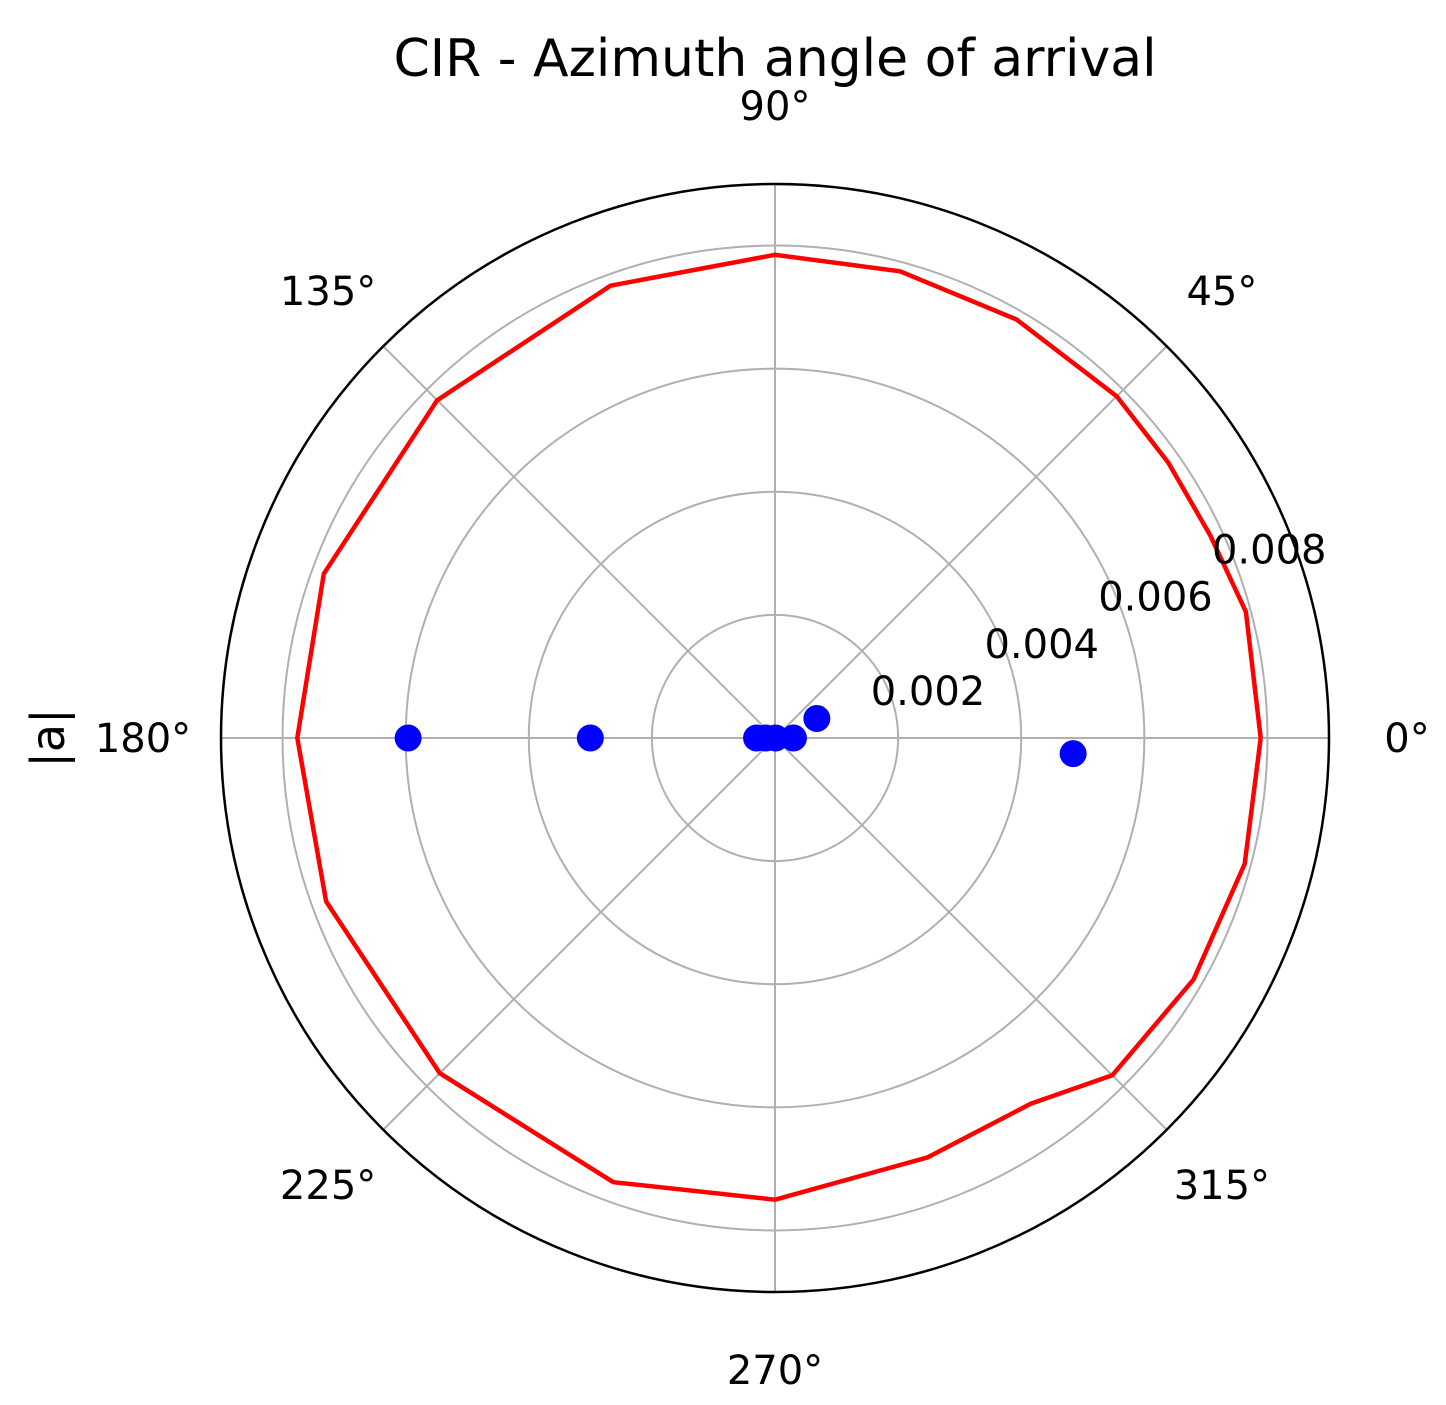 The width and height of the screenshot is (1446, 1405). What do you see at coordinates (774, 59) in the screenshot?
I see `chart-title: CIR - Azimuth angle of arrival` at bounding box center [774, 59].